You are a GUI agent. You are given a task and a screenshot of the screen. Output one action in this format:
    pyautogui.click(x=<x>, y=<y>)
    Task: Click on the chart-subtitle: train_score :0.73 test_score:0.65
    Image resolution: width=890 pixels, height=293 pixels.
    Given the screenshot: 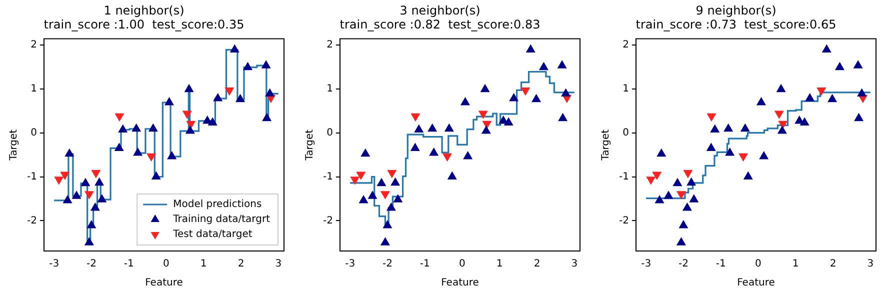 What is the action you would take?
    pyautogui.click(x=736, y=25)
    